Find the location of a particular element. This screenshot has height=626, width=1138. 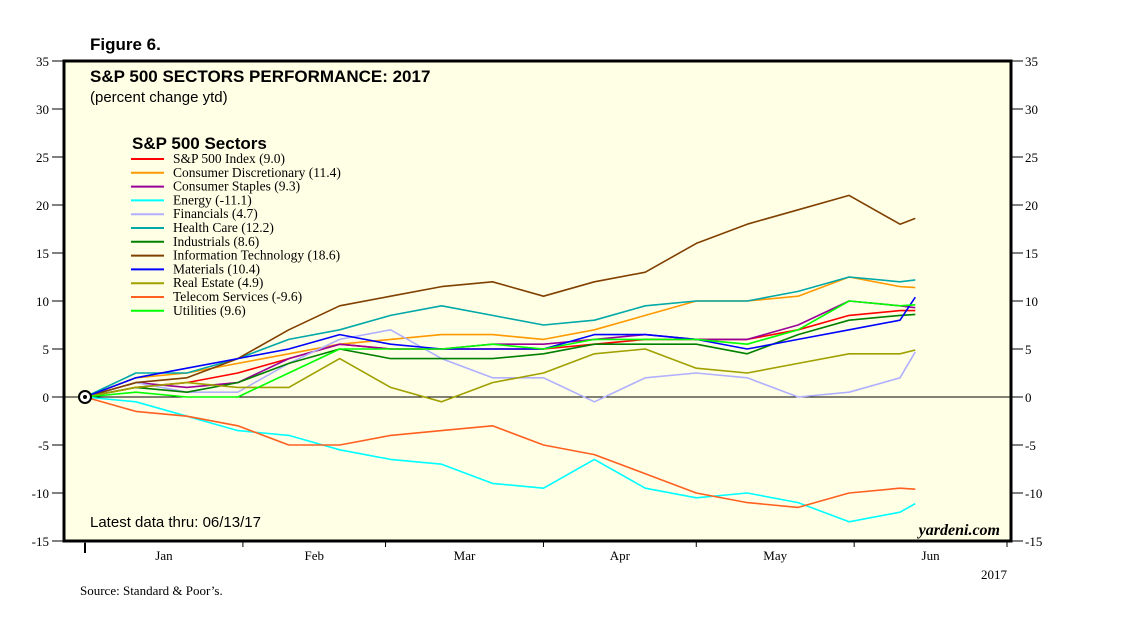

legend-label: Information Technology (18.6) is located at coordinates (256, 255).